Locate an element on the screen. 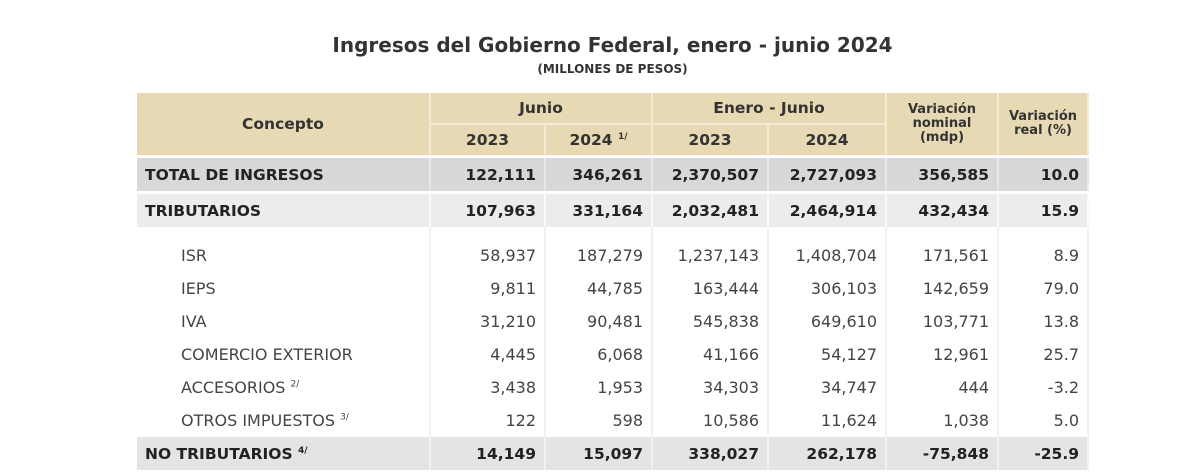  cell-value: 142,659 is located at coordinates (943, 288).